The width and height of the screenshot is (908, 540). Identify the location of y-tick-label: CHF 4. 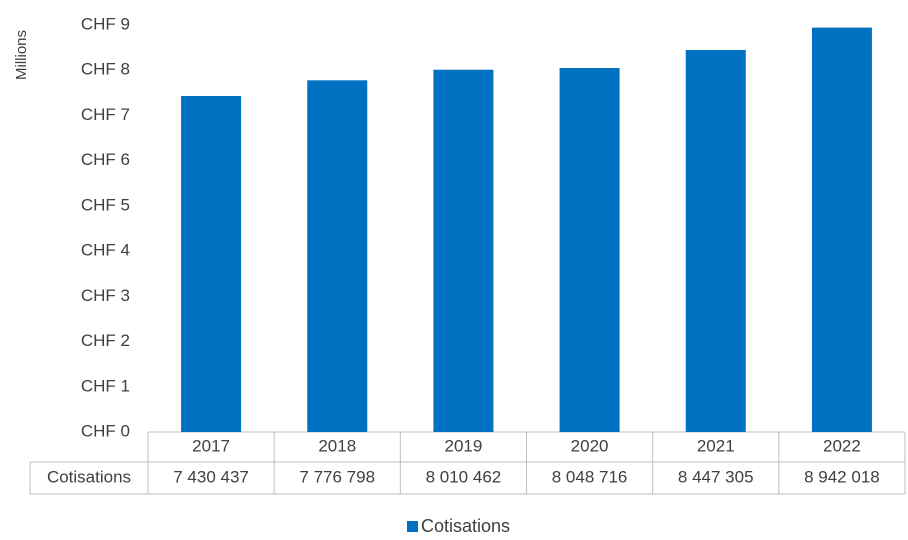
(105, 250).